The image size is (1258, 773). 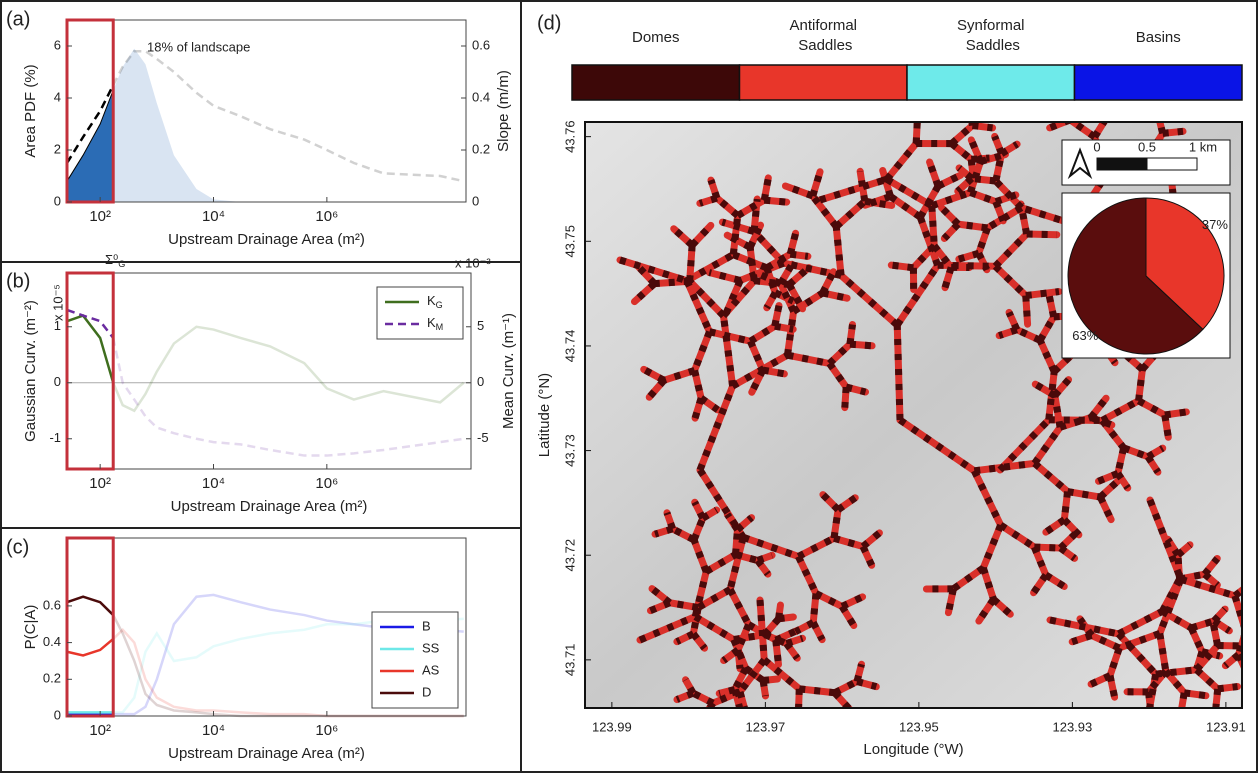 What do you see at coordinates (57, 44) in the screenshot?
I see `y-tick-label: 6` at bounding box center [57, 44].